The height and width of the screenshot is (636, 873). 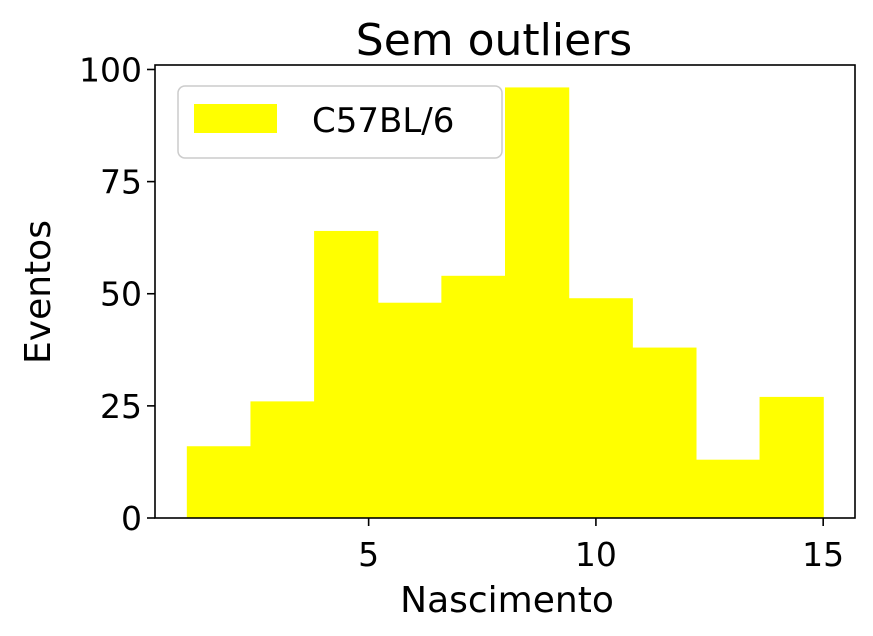 What do you see at coordinates (368, 554) in the screenshot?
I see `x-tick-label: 5` at bounding box center [368, 554].